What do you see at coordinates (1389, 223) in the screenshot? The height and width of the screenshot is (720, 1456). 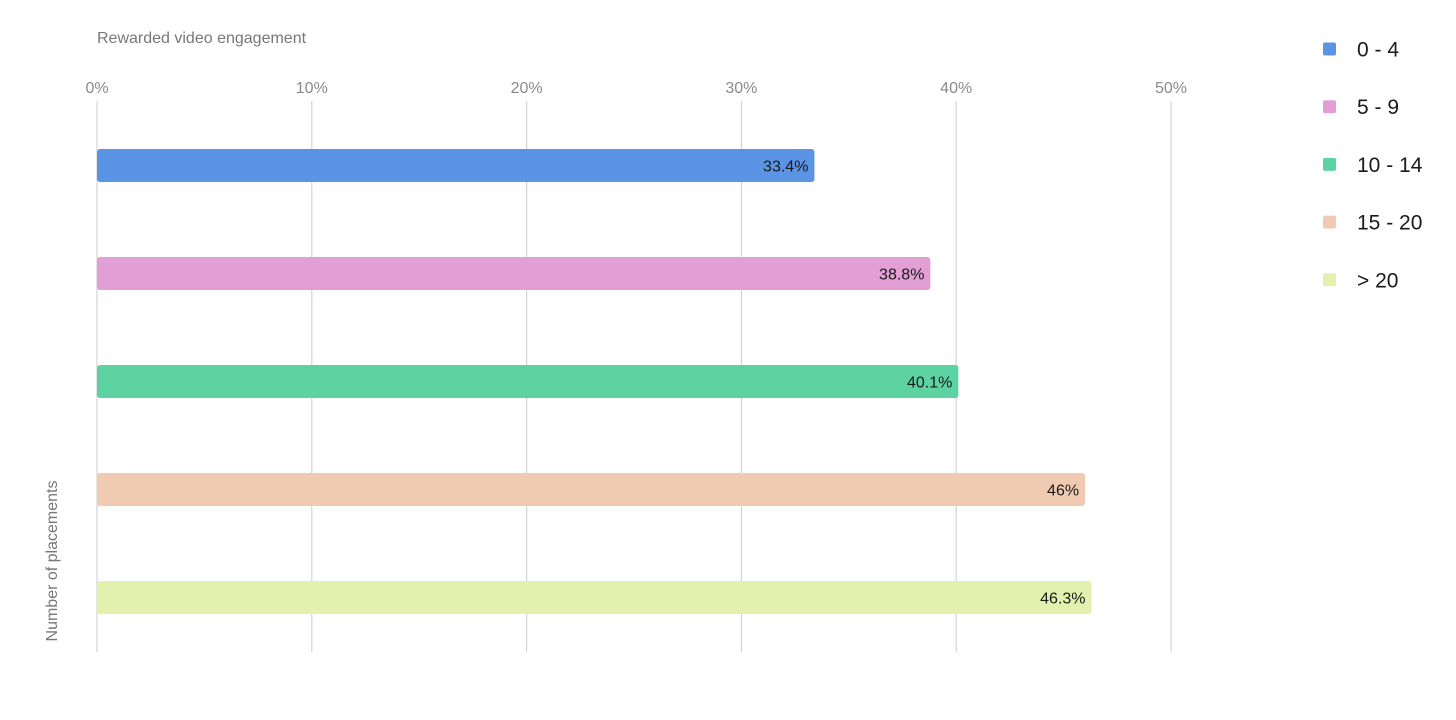 I see `legend-label: 15 - 20` at bounding box center [1389, 223].